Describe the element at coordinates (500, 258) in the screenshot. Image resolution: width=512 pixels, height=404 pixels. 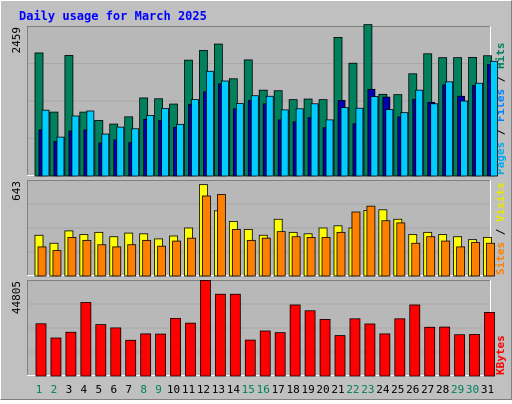
I see `series-label-part: Sites` at that location.